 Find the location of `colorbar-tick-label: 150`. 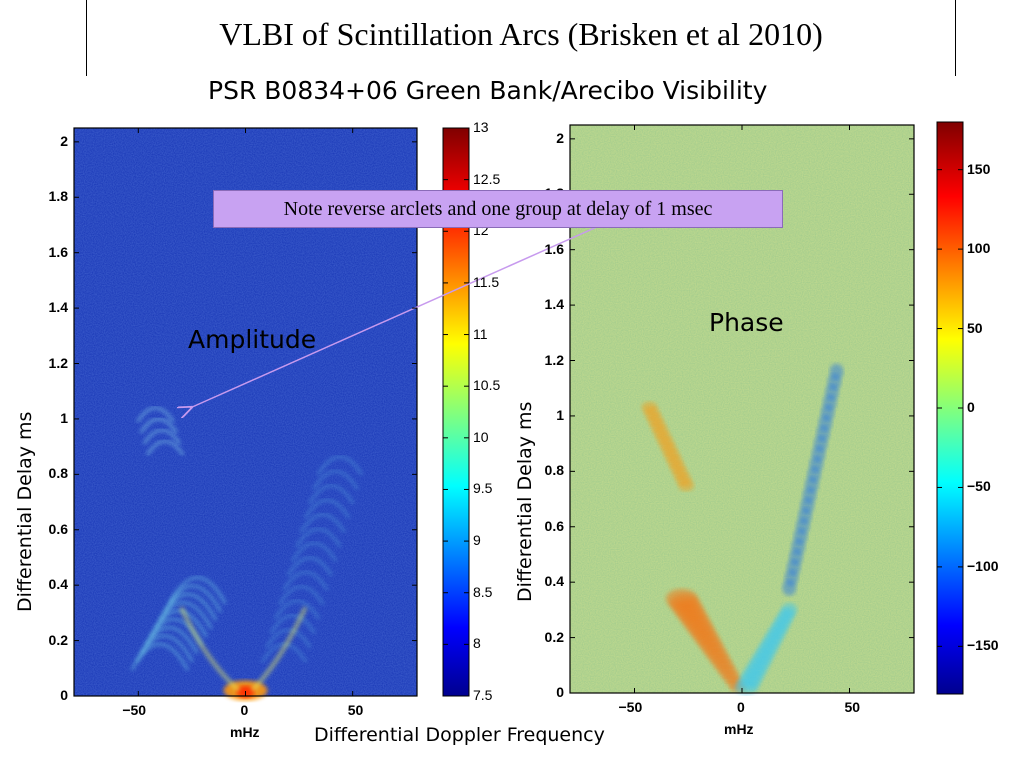

colorbar-tick-label: 150 is located at coordinates (979, 168).